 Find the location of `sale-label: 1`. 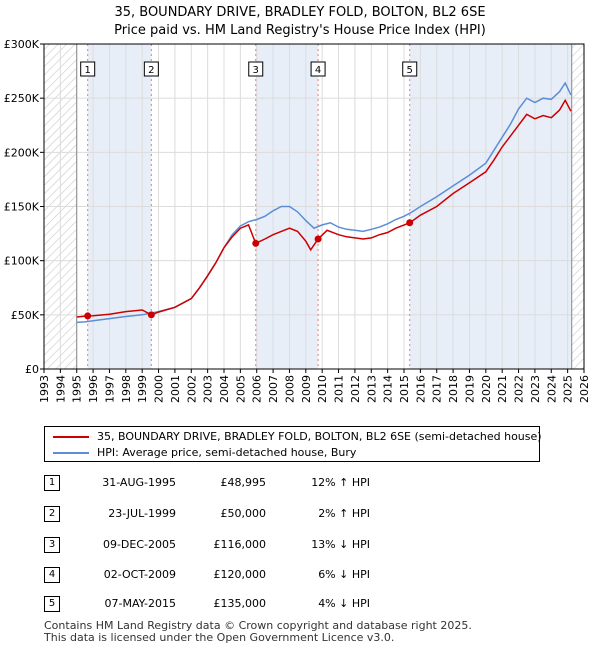

sale-label: 1 is located at coordinates (88, 70).